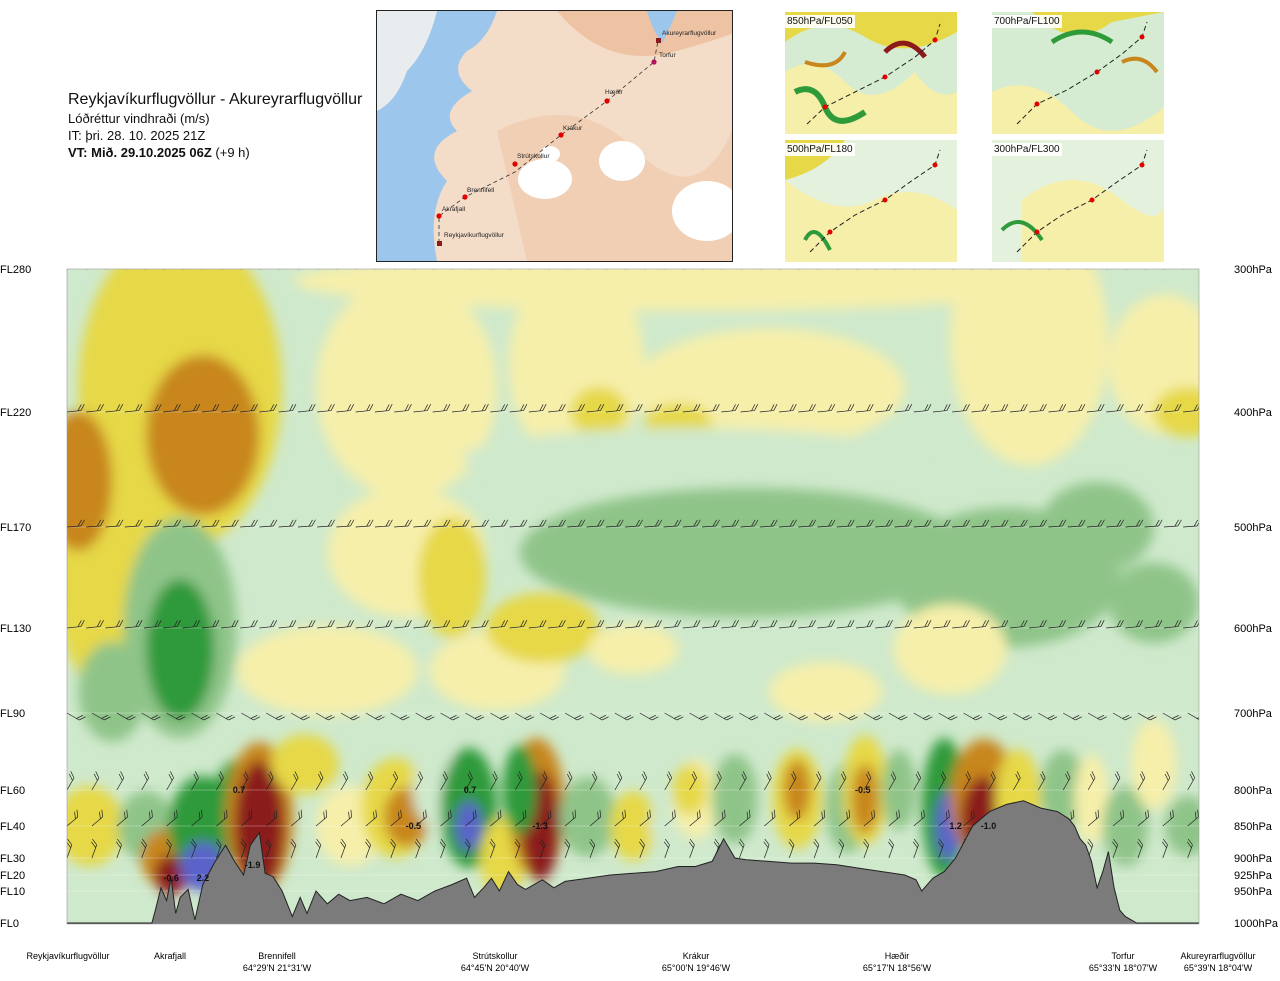 The image size is (1280, 981). What do you see at coordinates (1078, 201) in the screenshot?
I see `thumbnail-300hpa: 300hPa/FL300` at bounding box center [1078, 201].